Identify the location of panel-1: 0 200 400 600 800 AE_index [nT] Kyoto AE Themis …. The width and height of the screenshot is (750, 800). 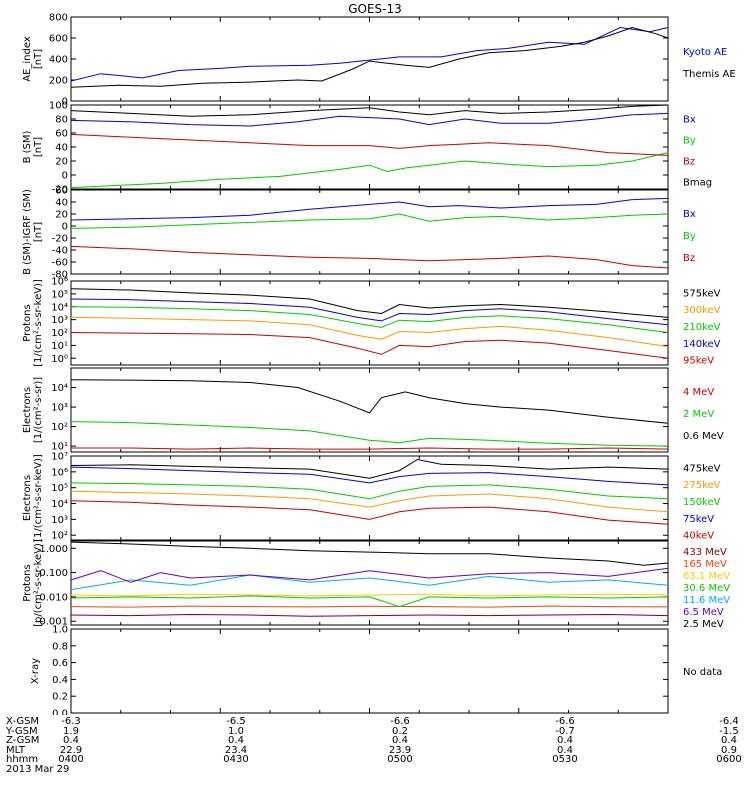
(379, 60).